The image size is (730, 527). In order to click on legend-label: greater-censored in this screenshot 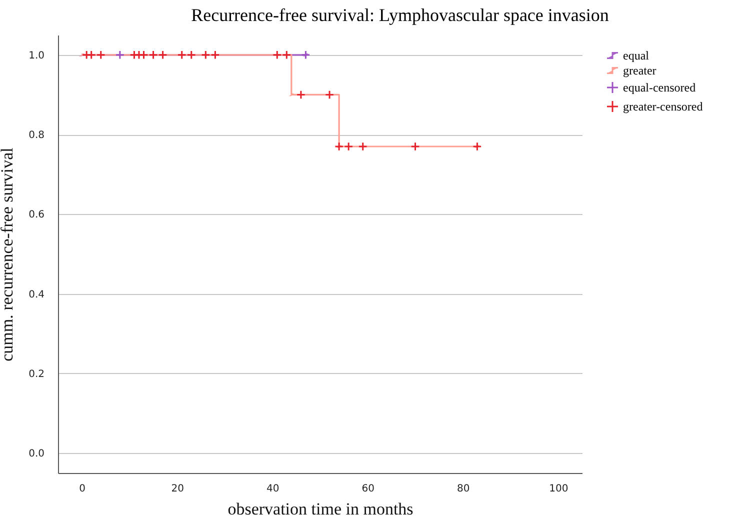, I will do `click(663, 107)`.